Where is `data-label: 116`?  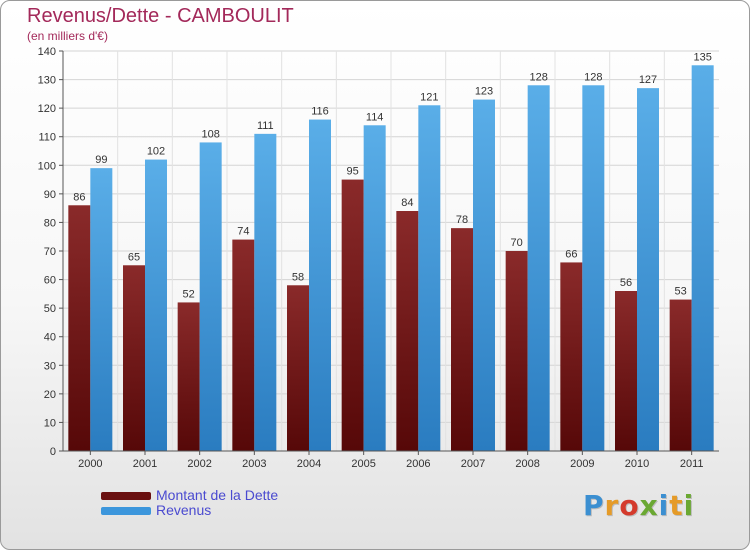
data-label: 116 is located at coordinates (320, 112).